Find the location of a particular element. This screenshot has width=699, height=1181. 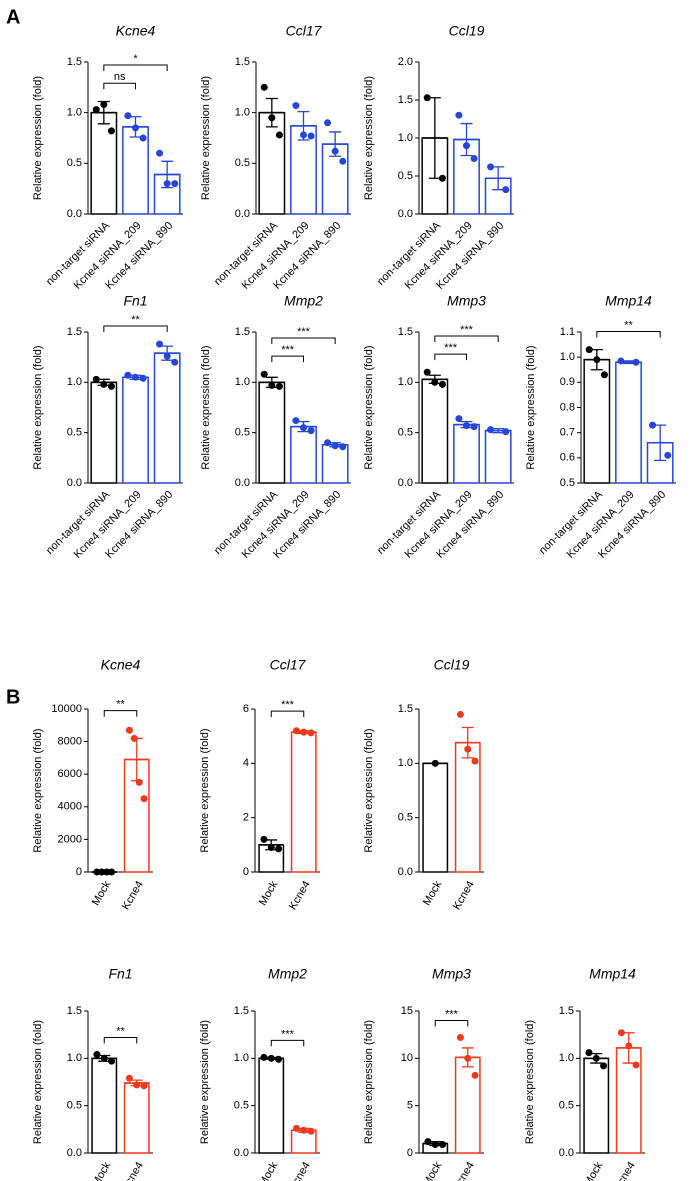

x-tick-label: Mock is located at coordinates (433, 1170).